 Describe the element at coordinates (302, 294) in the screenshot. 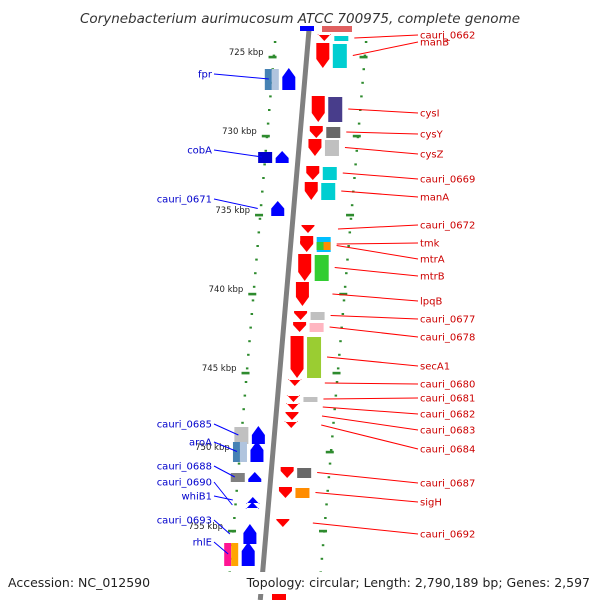

I see `gene-arrow-lpqB` at that location.